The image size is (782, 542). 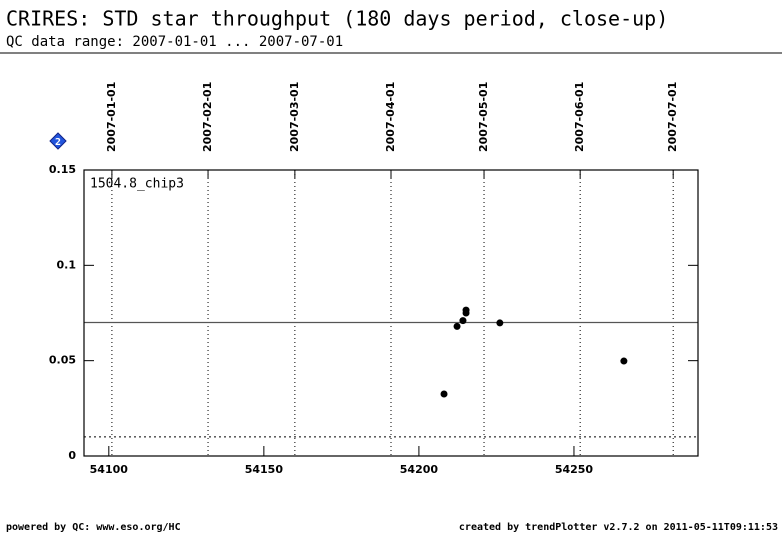 What do you see at coordinates (137, 184) in the screenshot?
I see `panel-label: 1504.8_chip3` at bounding box center [137, 184].